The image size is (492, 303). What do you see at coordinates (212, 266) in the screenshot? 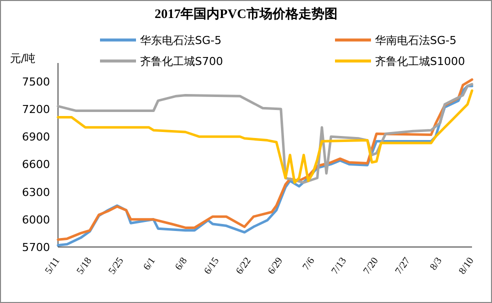
I see `x-tick-label: 6/15` at bounding box center [212, 266].